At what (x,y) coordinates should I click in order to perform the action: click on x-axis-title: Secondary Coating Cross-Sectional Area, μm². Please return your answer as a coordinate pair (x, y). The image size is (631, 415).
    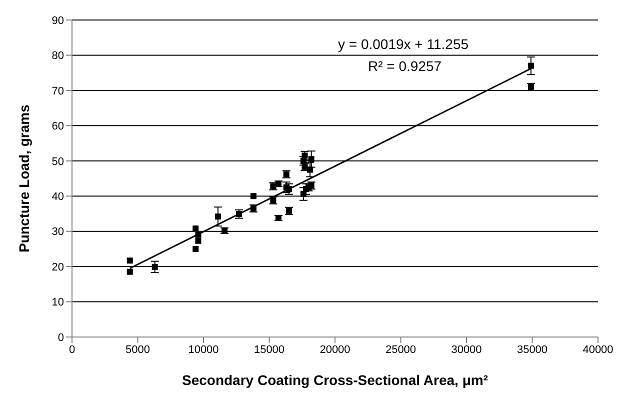
    Looking at the image, I should click on (335, 380).